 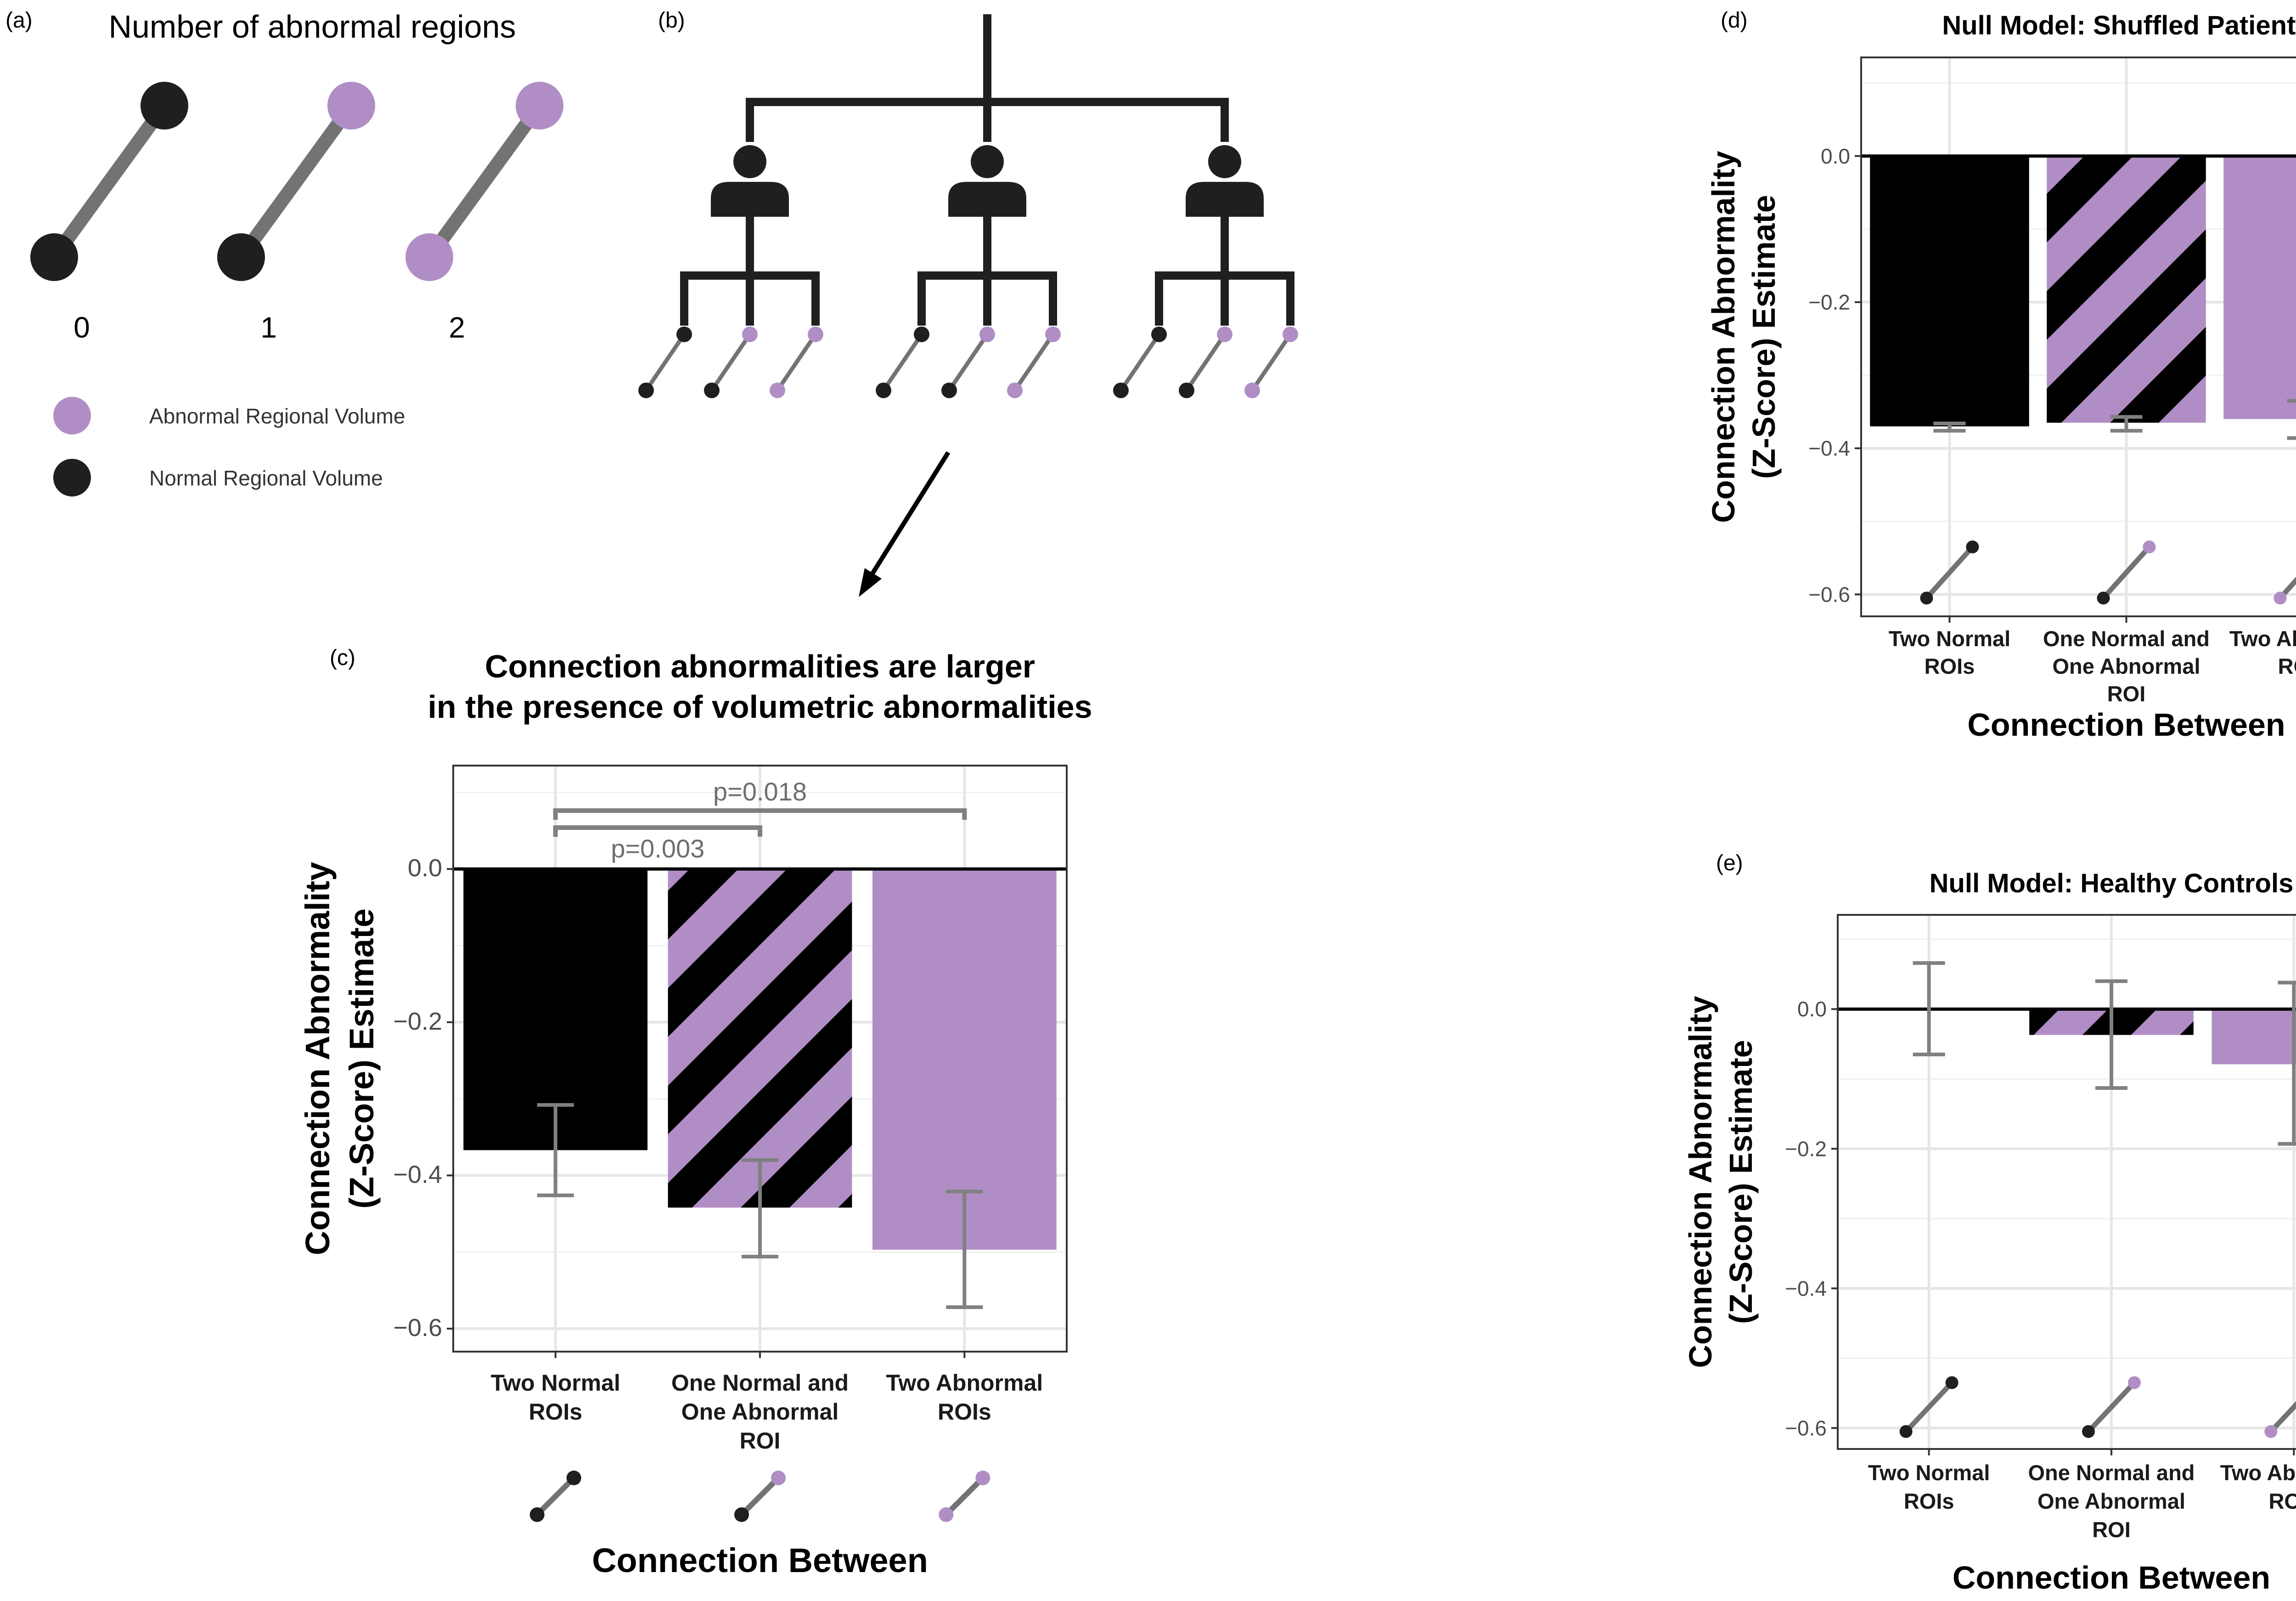 I want to click on x-category-label: Two Abnormal, so click(x=2262, y=638).